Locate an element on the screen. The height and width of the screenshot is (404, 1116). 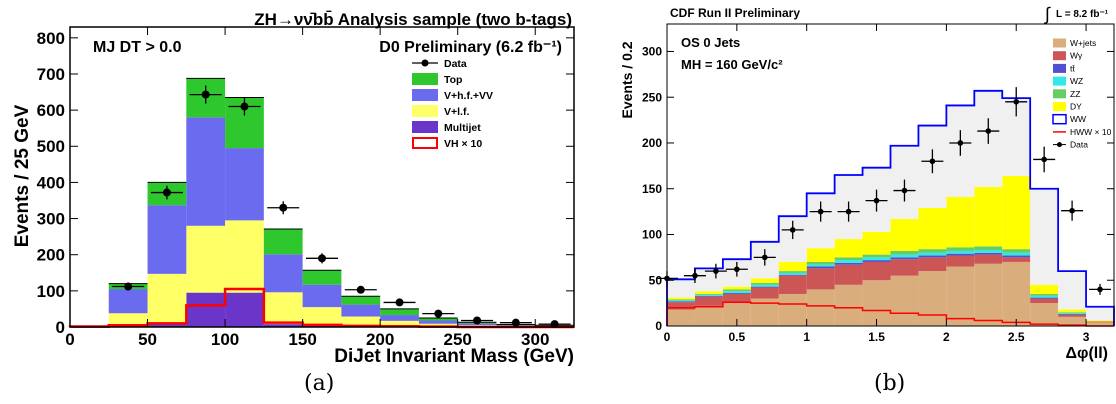
legend-swatch-multijet is located at coordinates (425, 127).